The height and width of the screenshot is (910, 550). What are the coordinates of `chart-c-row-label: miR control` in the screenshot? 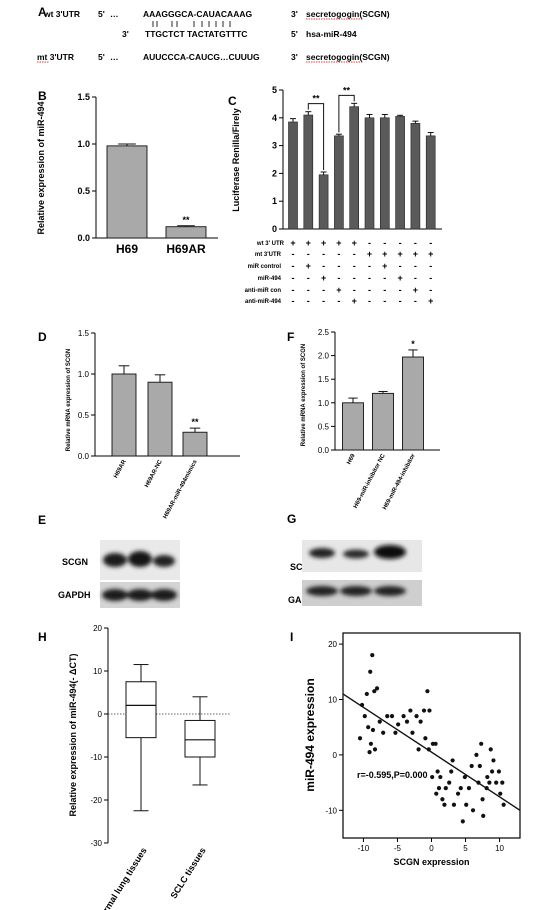 It's located at (265, 267).